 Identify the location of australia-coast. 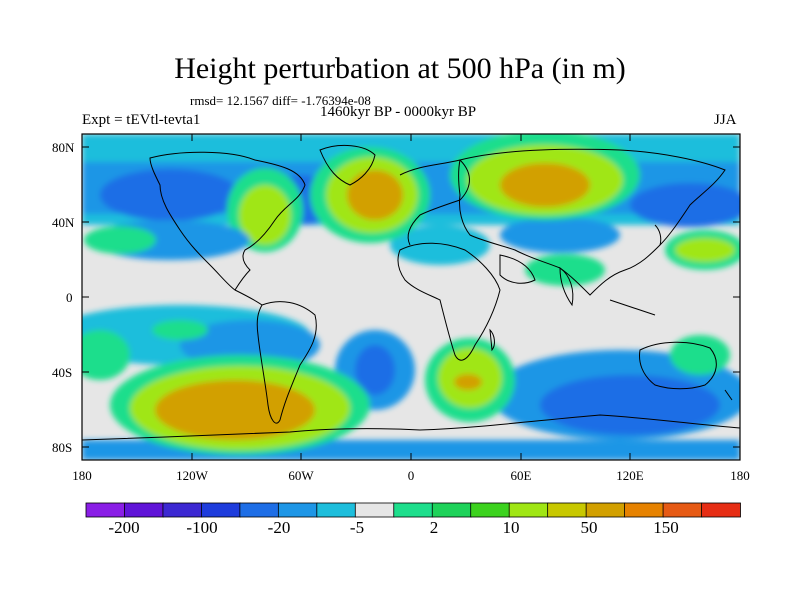
(678, 365).